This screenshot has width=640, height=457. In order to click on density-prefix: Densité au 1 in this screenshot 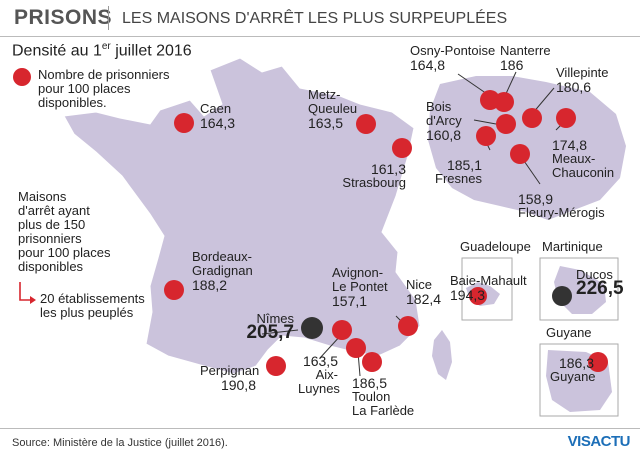, I will do `click(57, 51)`.